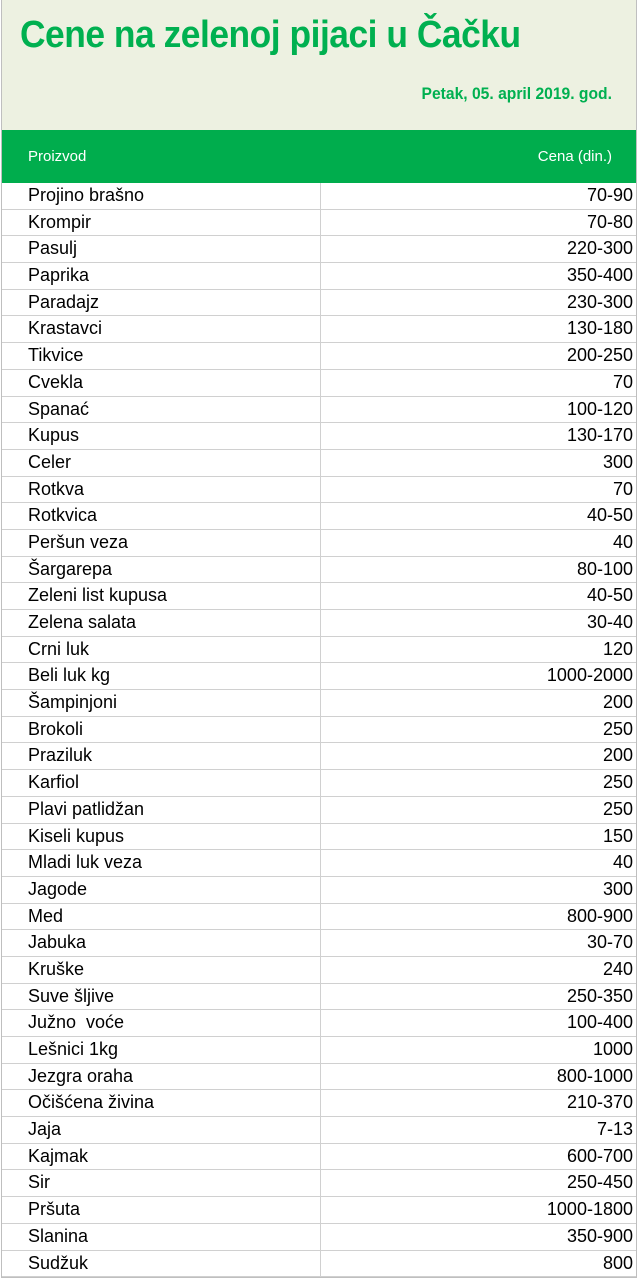  I want to click on table-row: Južno voće 100-400, so click(319, 1023).